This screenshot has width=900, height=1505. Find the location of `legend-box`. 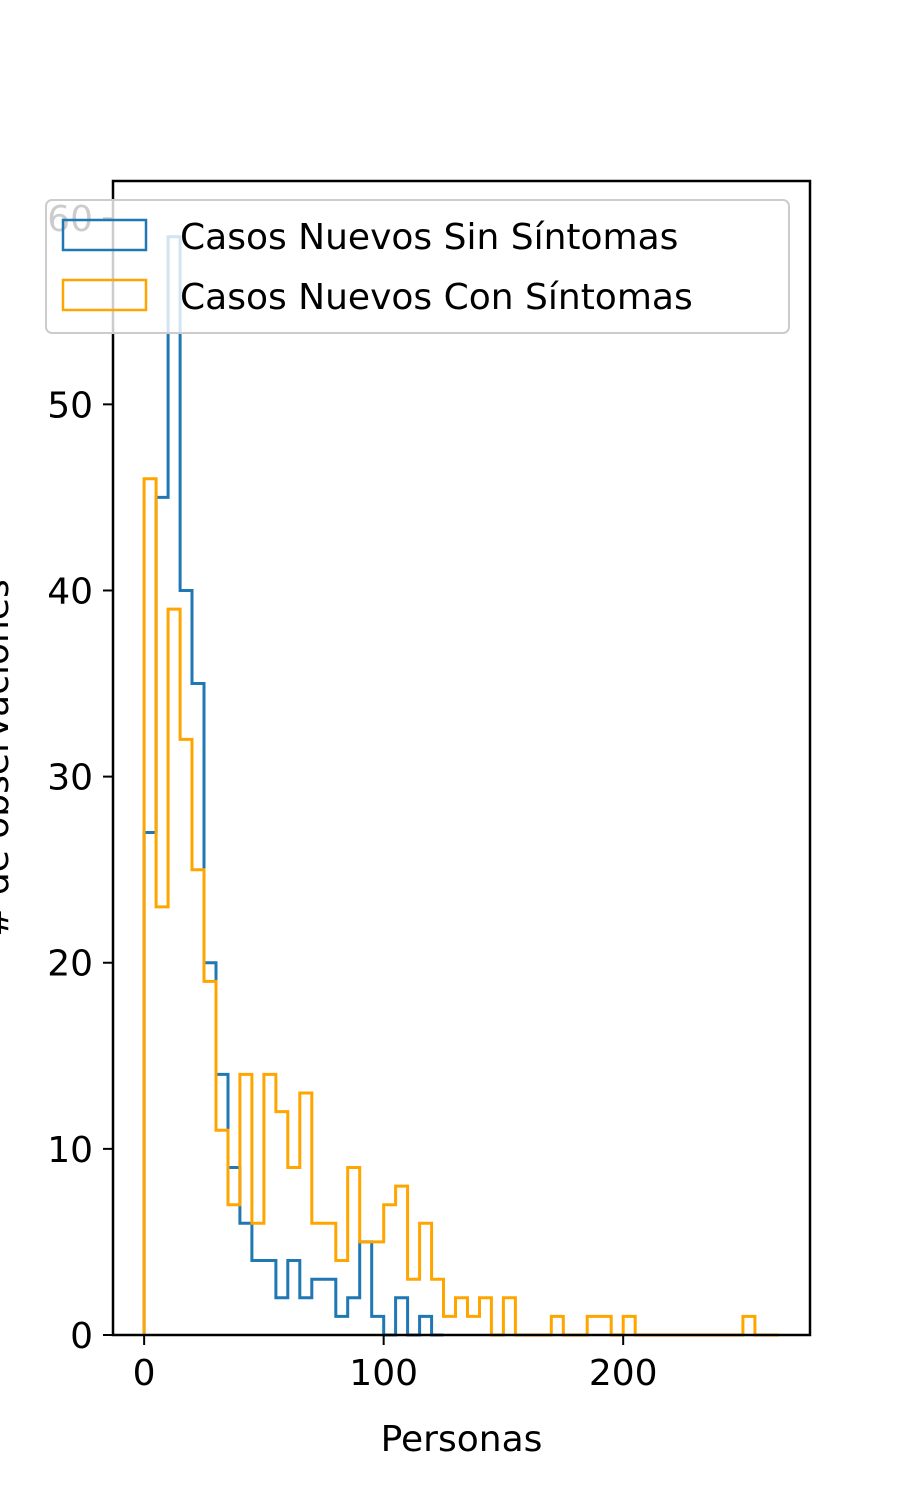

legend-box is located at coordinates (417, 266).